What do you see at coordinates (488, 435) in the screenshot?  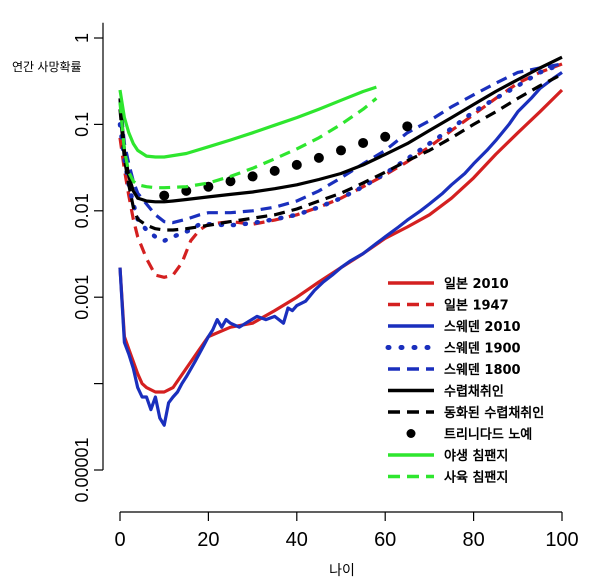 I see `legend-label: 트리니다드 노예` at bounding box center [488, 435].